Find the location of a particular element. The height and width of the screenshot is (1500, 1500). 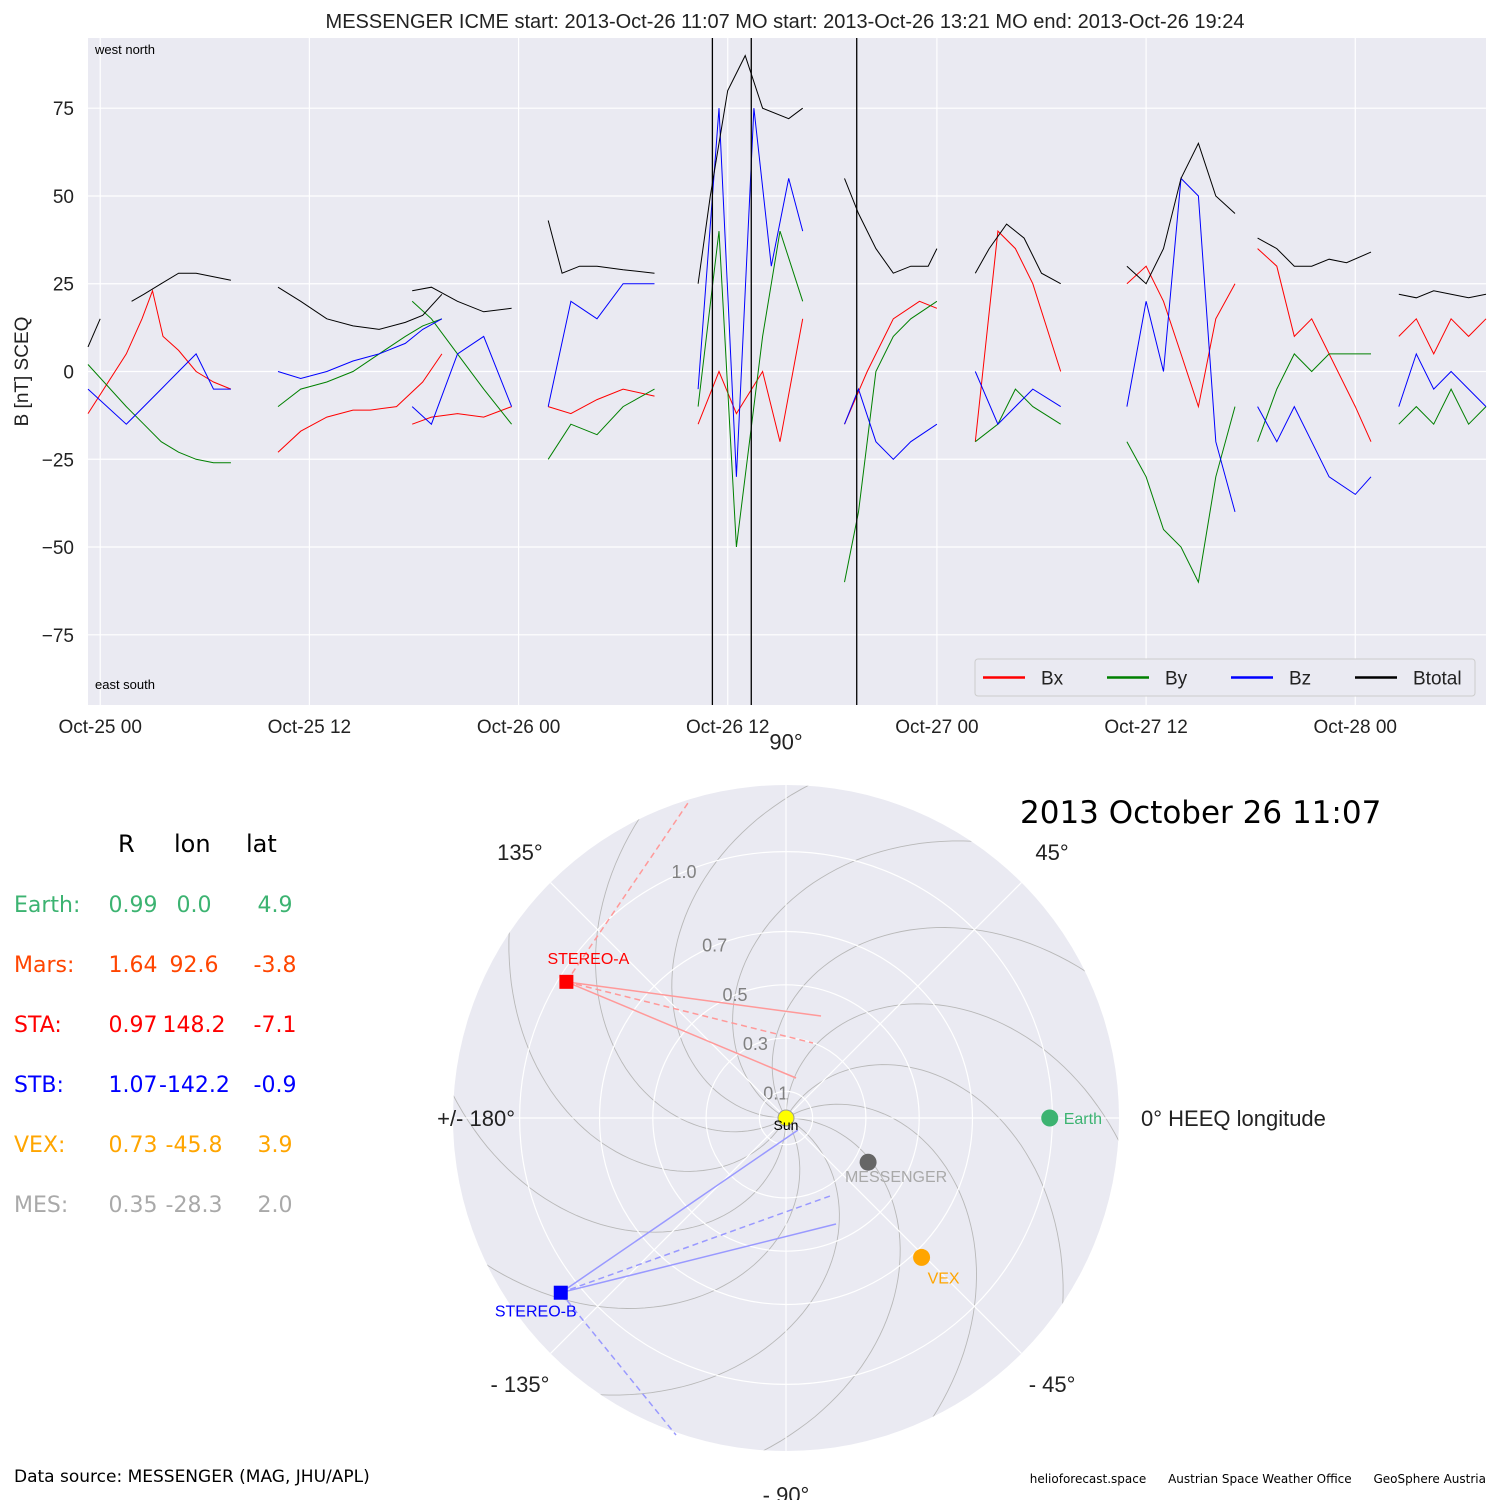

cell-name: STB: is located at coordinates (39, 1085).